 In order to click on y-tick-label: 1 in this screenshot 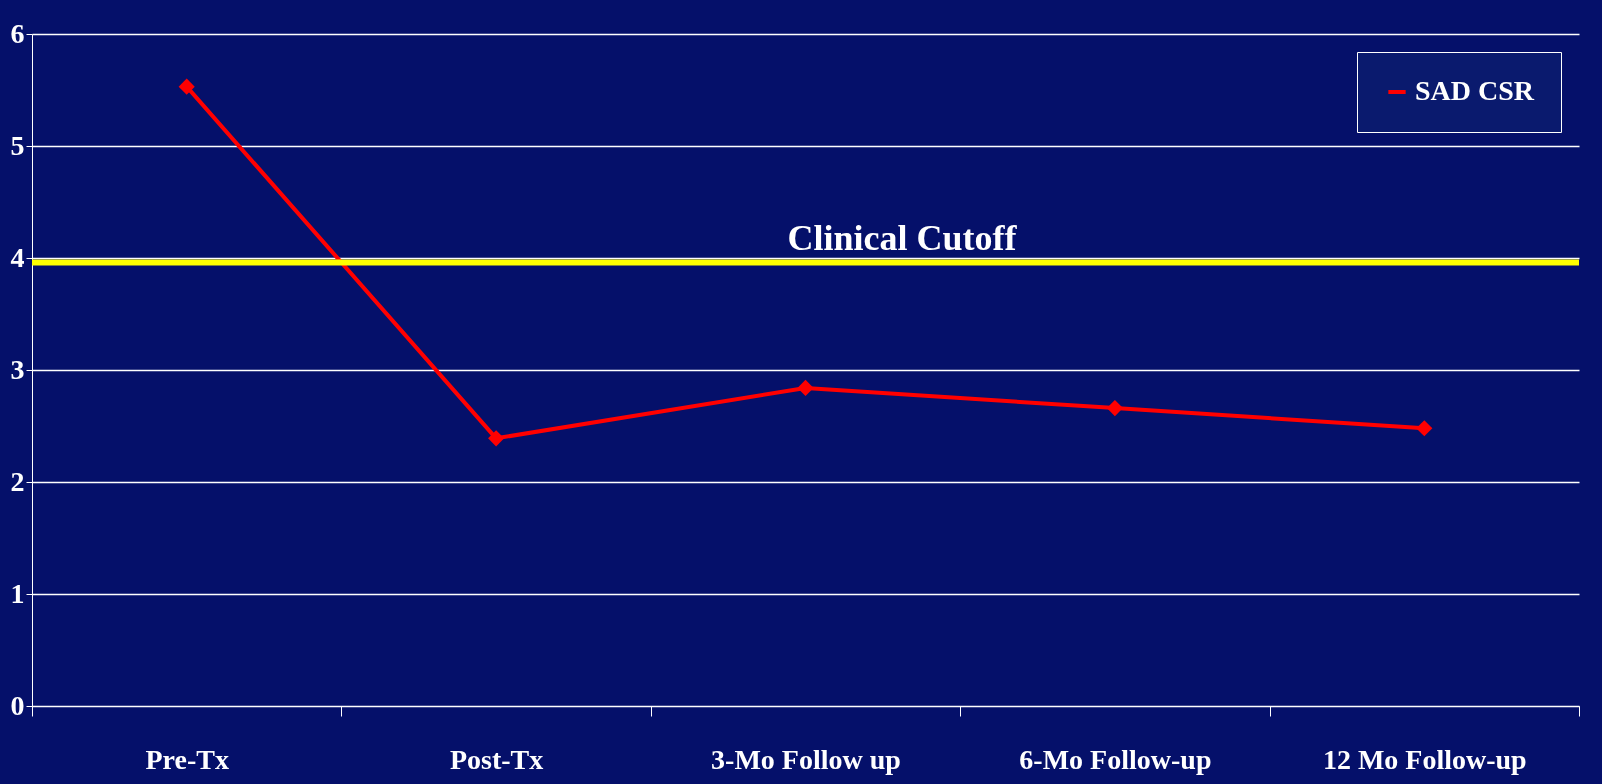, I will do `click(17, 593)`.